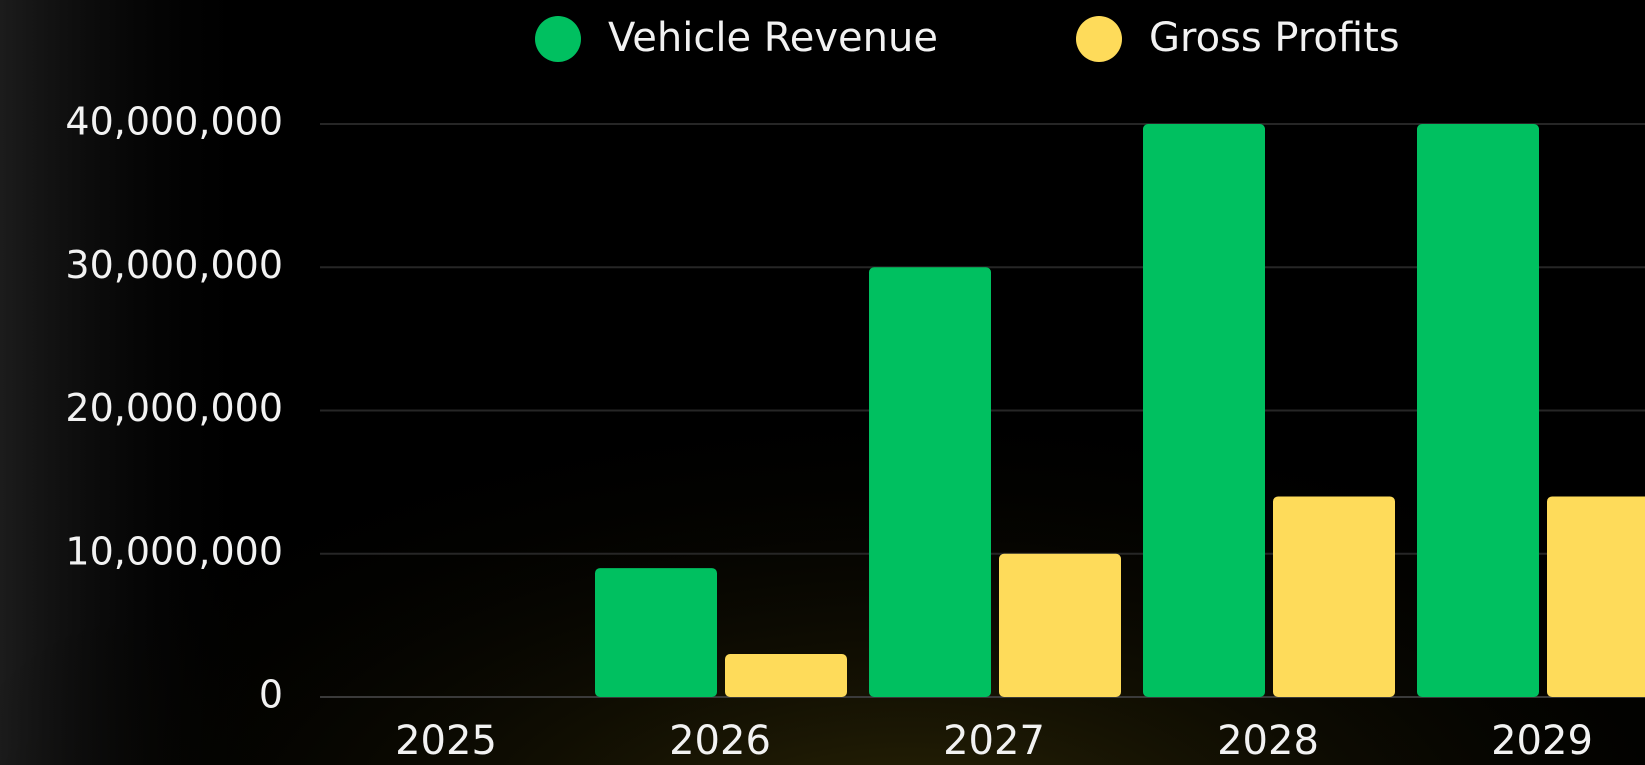 Image resolution: width=1645 pixels, height=765 pixels. I want to click on y-tick-label: 10,000,000, so click(174, 551).